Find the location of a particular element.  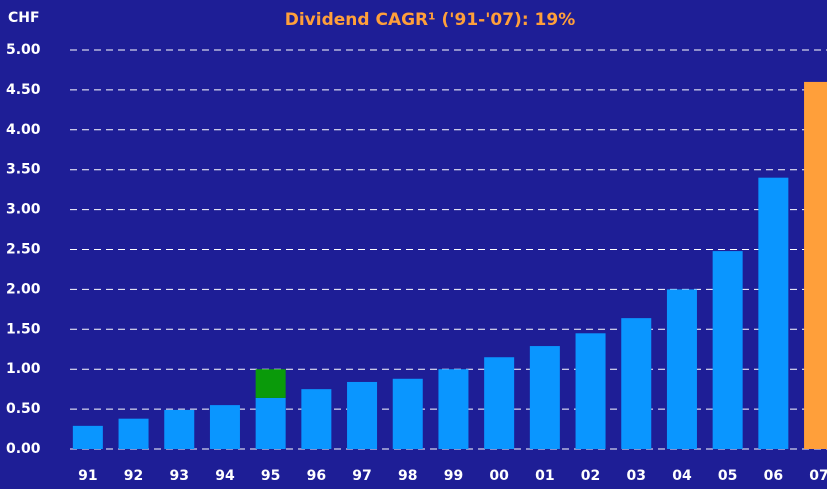

x-tick-label: 91 is located at coordinates (87, 476).